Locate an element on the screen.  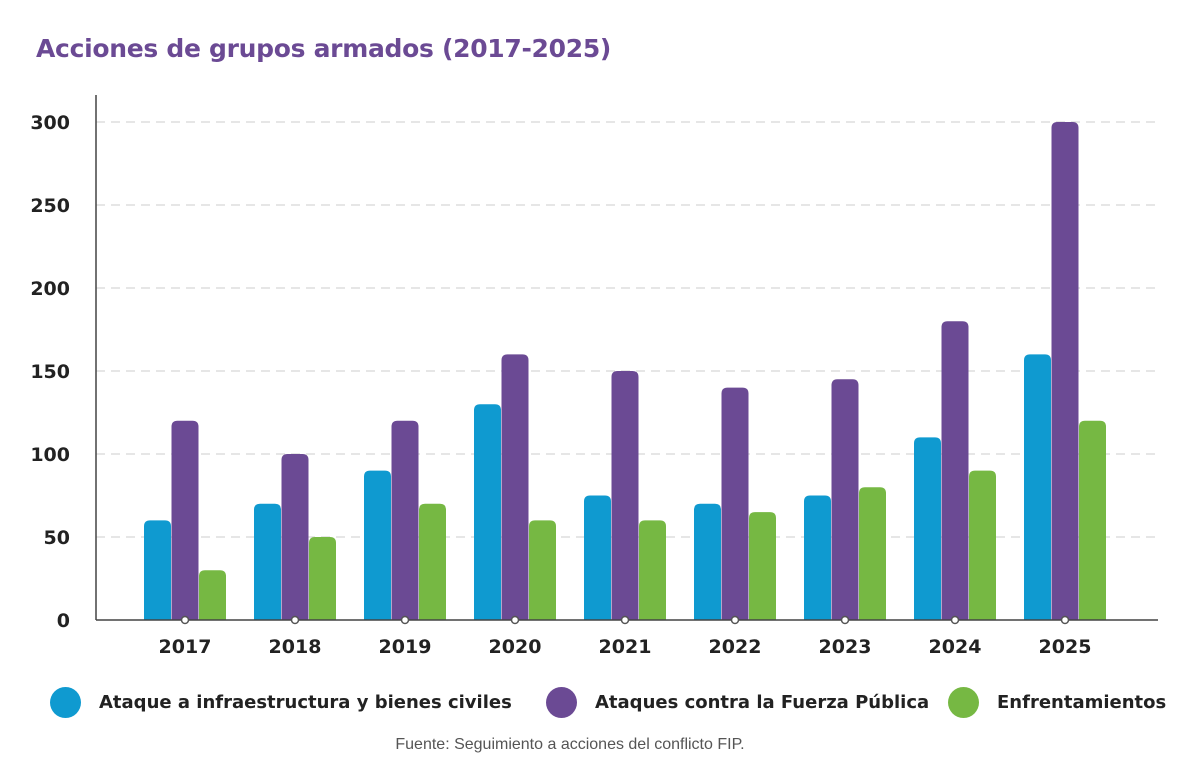
bar-fuerza-publica-2022 is located at coordinates (735, 503).